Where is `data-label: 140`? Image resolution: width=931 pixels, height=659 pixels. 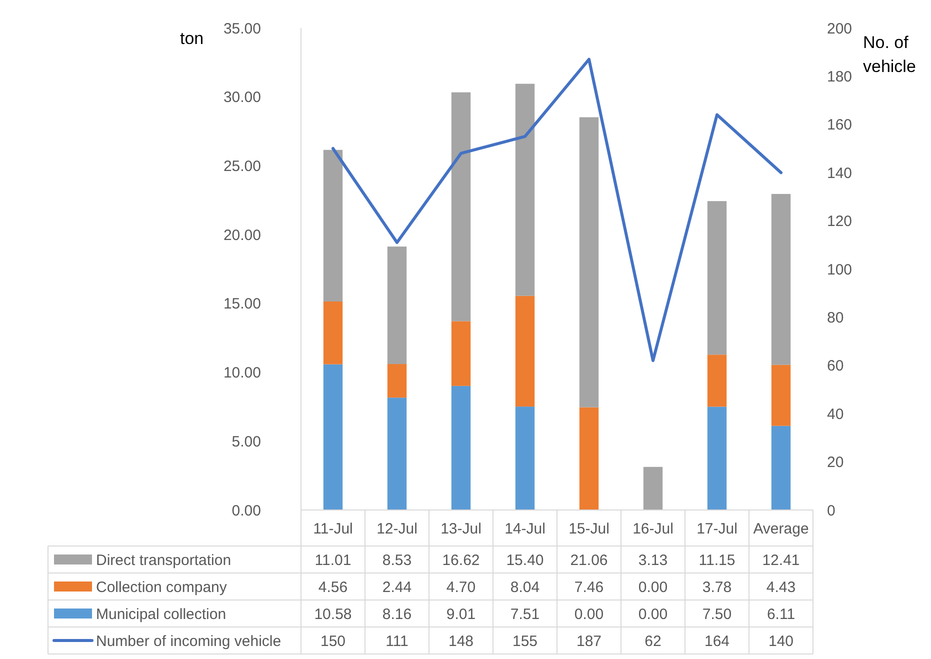
data-label: 140 is located at coordinates (781, 641).